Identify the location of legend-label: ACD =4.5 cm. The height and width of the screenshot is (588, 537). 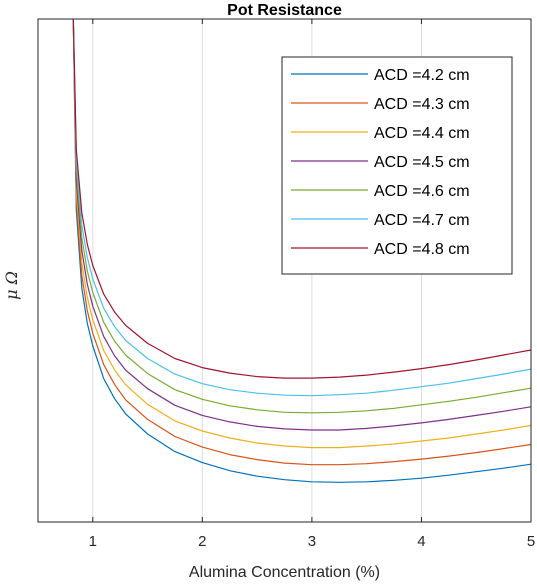
(422, 162).